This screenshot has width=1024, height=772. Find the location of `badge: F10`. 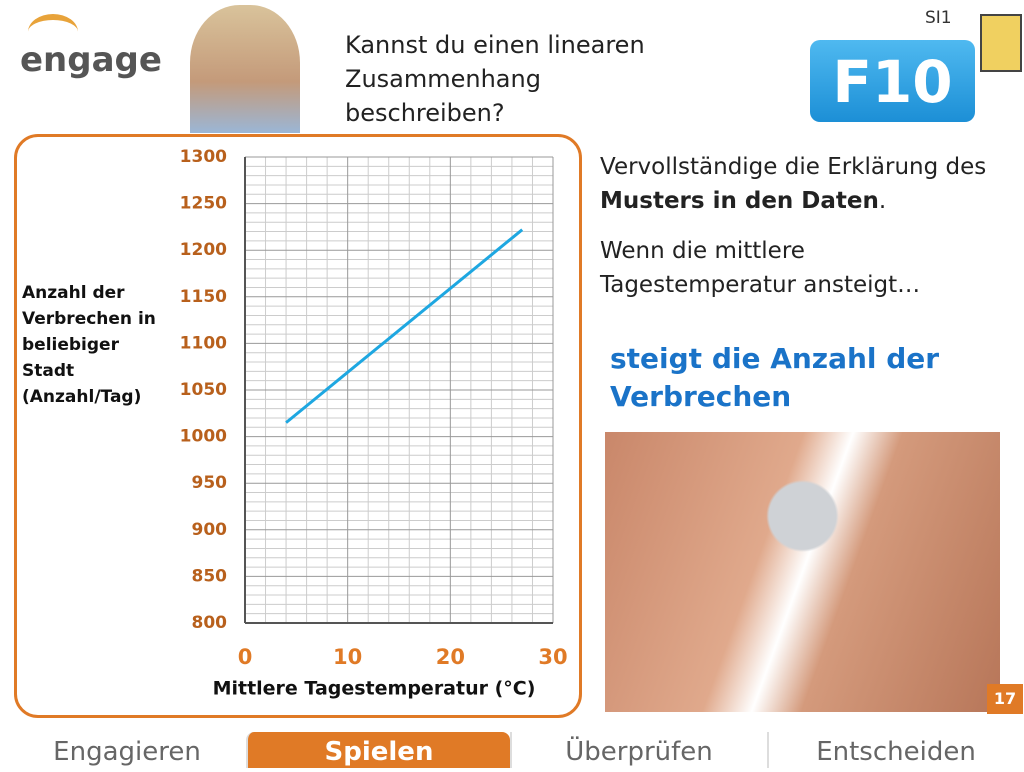

badge: F10 is located at coordinates (892, 81).